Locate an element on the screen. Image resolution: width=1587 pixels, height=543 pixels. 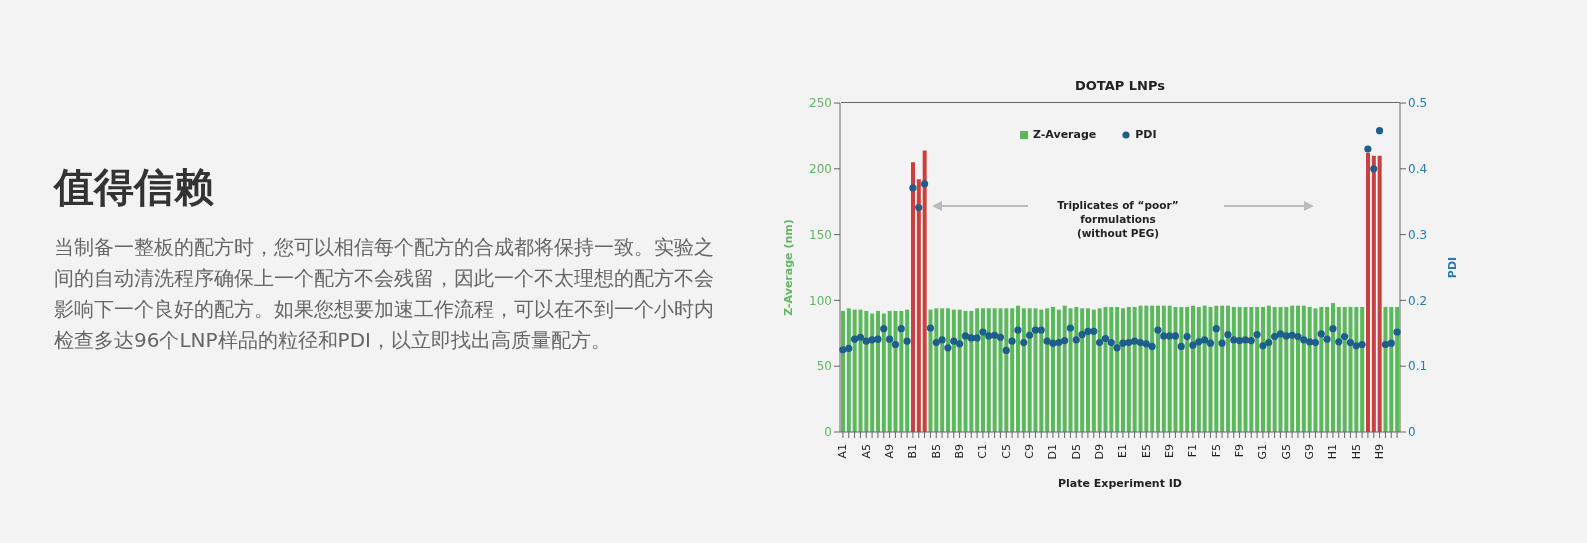
x-tick-label: D9 is located at coordinates (1100, 452).